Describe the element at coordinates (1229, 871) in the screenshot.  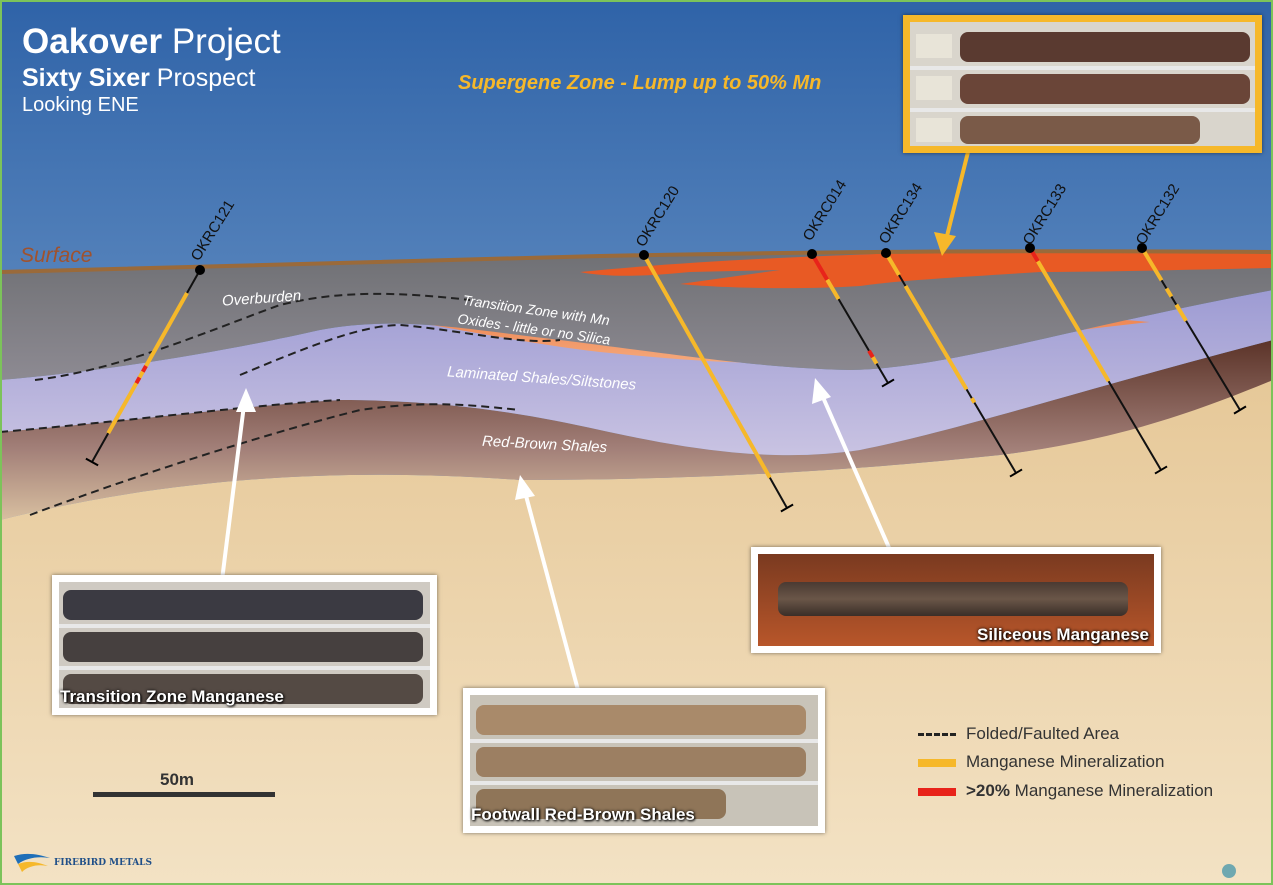
I see `globe-icon` at that location.